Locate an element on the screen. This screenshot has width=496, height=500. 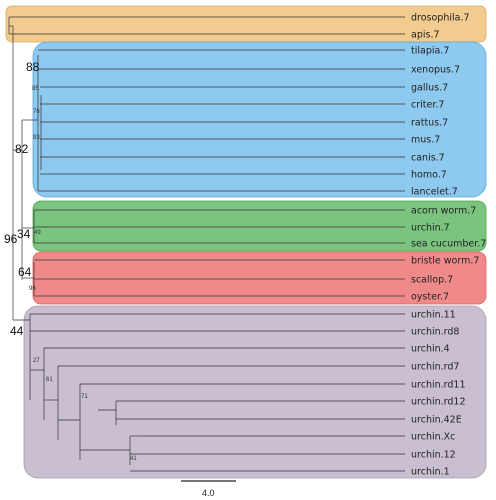
support-value: 41 is located at coordinates (133, 459).